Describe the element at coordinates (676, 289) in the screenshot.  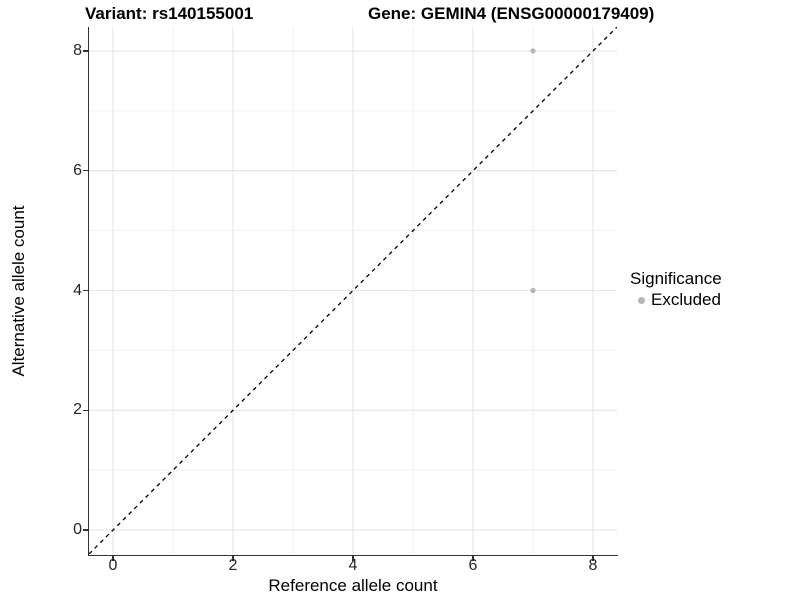
I see `legend: Significance Excluded` at that location.